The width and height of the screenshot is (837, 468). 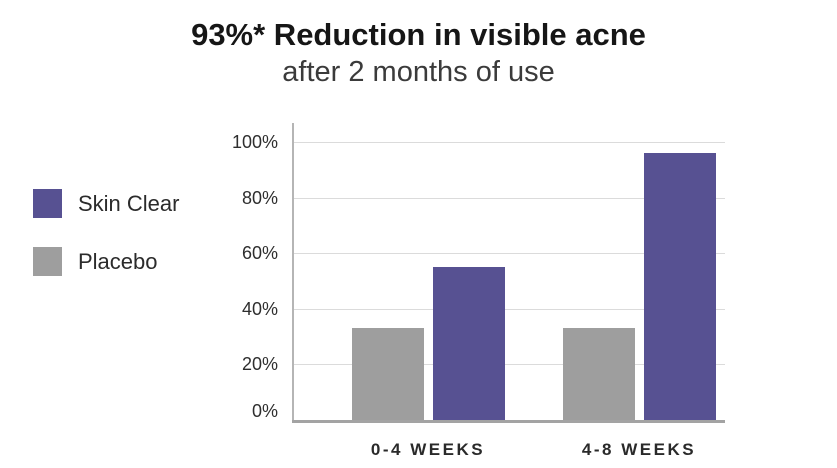 What do you see at coordinates (418, 72) in the screenshot?
I see `chart-subtitle: after 2 months of use` at bounding box center [418, 72].